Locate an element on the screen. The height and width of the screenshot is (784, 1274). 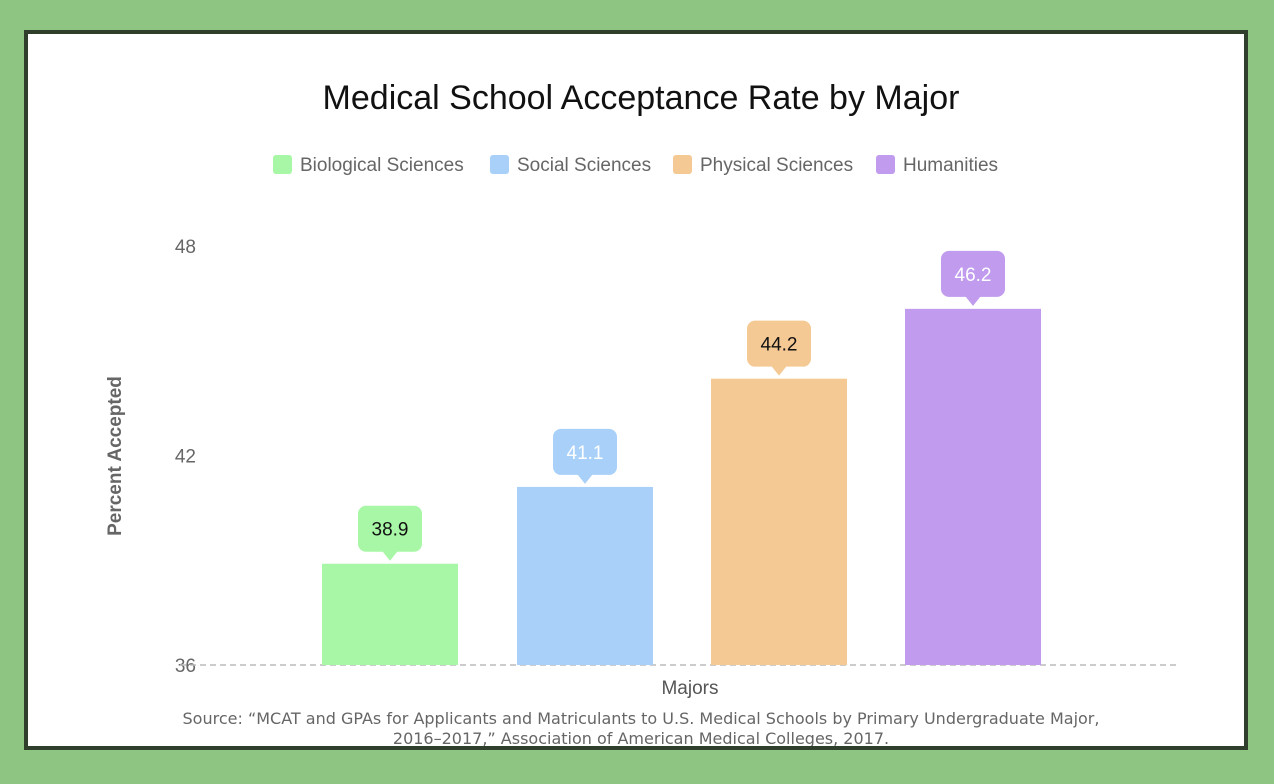
x-axis-title: Majors is located at coordinates (689, 688).